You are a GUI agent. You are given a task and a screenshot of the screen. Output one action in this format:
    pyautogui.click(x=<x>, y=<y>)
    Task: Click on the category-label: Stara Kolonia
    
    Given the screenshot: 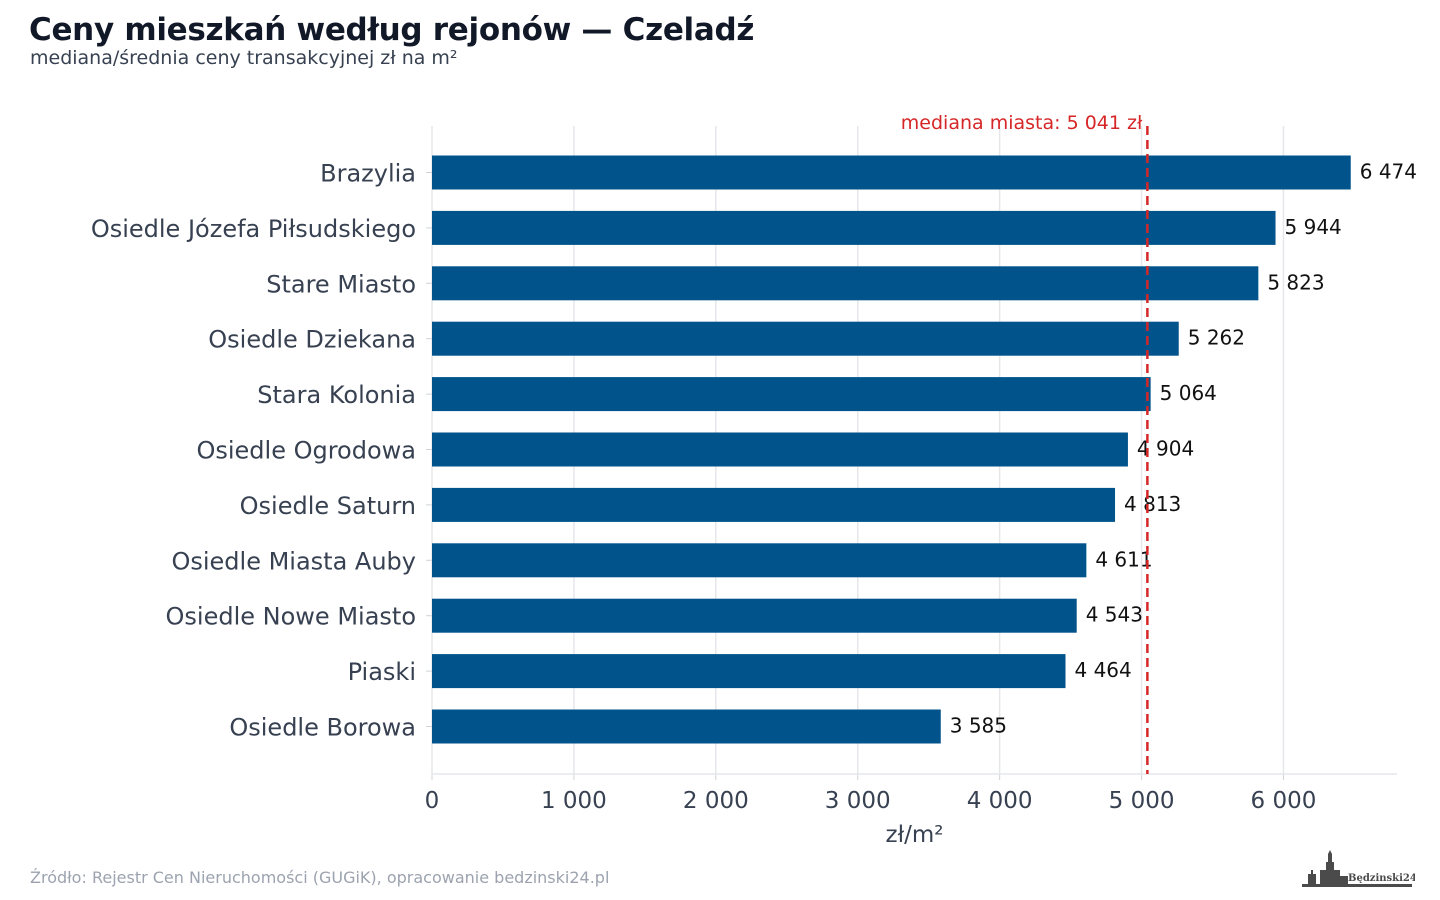 What is the action you would take?
    pyautogui.click(x=336, y=395)
    